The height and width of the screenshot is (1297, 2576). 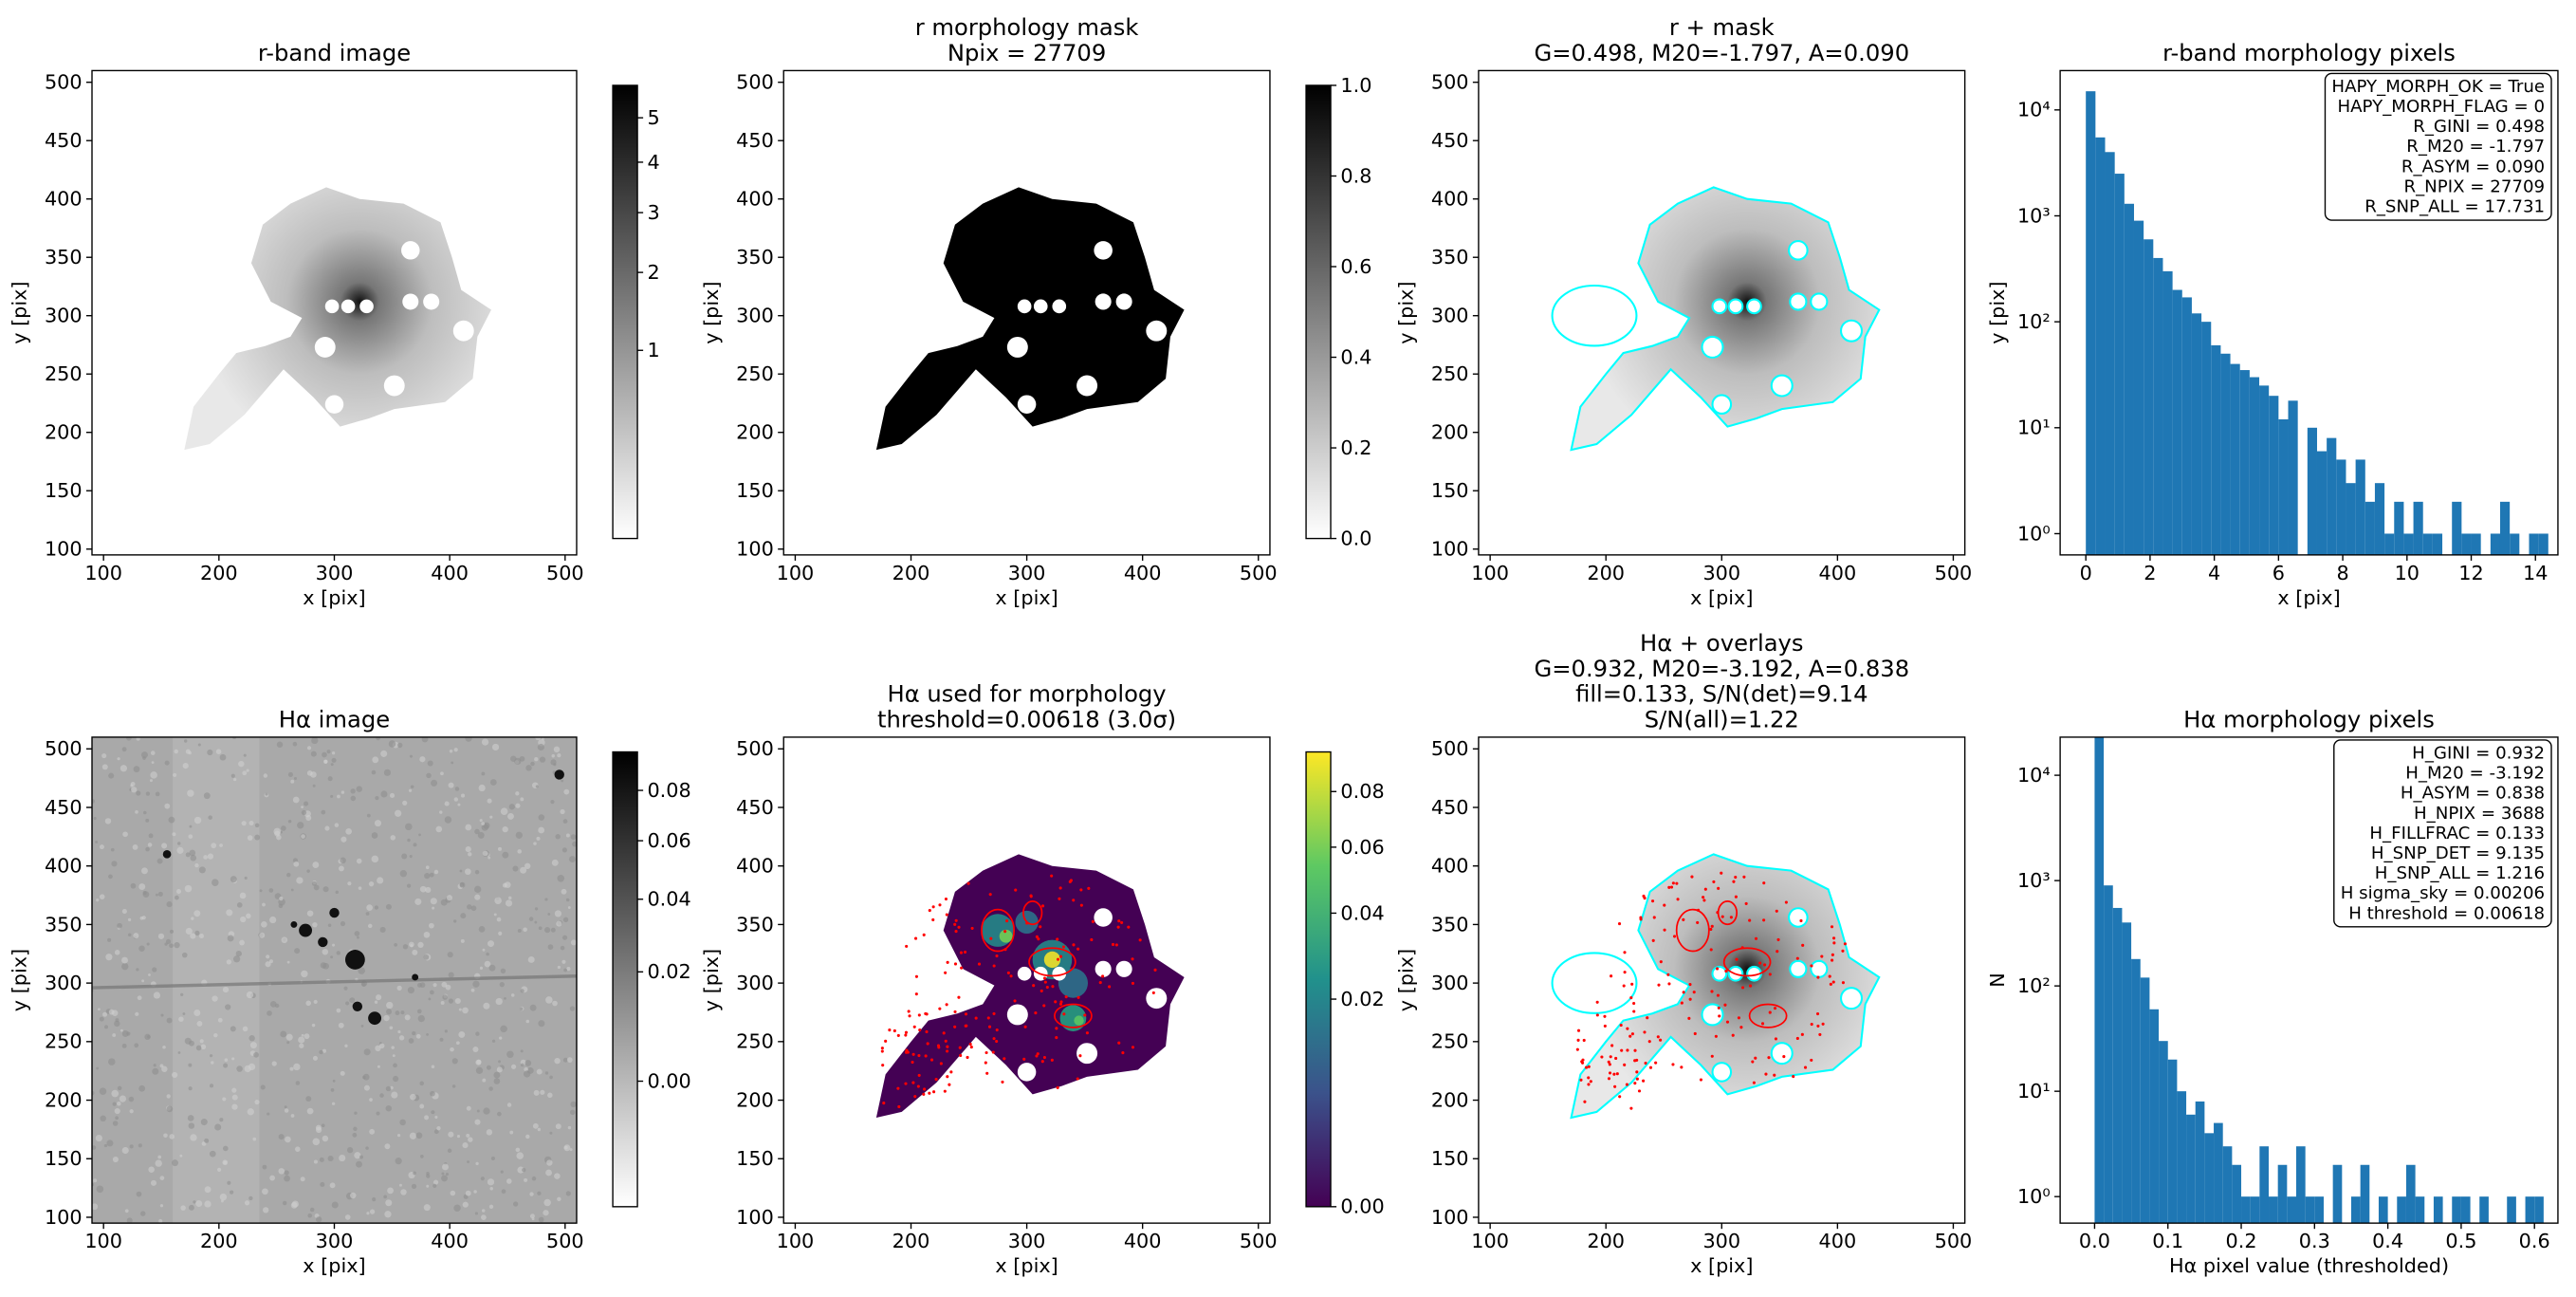 I want to click on x-tick-label: 0.4, so click(x=2387, y=1241).